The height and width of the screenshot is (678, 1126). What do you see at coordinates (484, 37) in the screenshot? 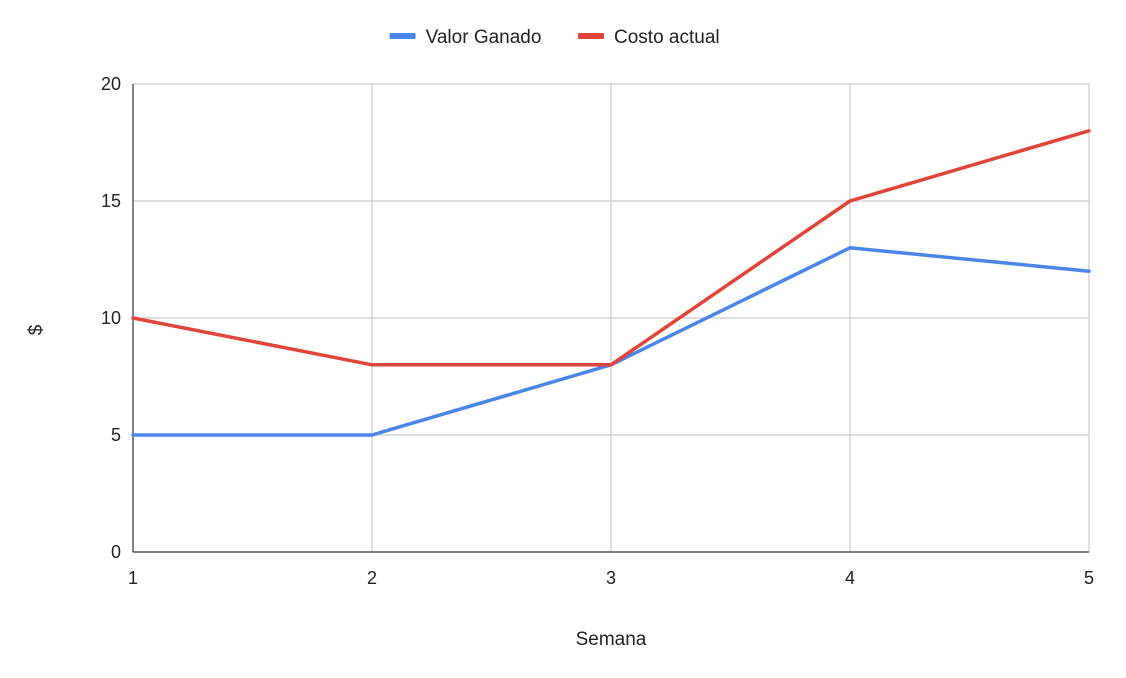
I see `legend-label-valor-ganado: Valor Ganado` at bounding box center [484, 37].